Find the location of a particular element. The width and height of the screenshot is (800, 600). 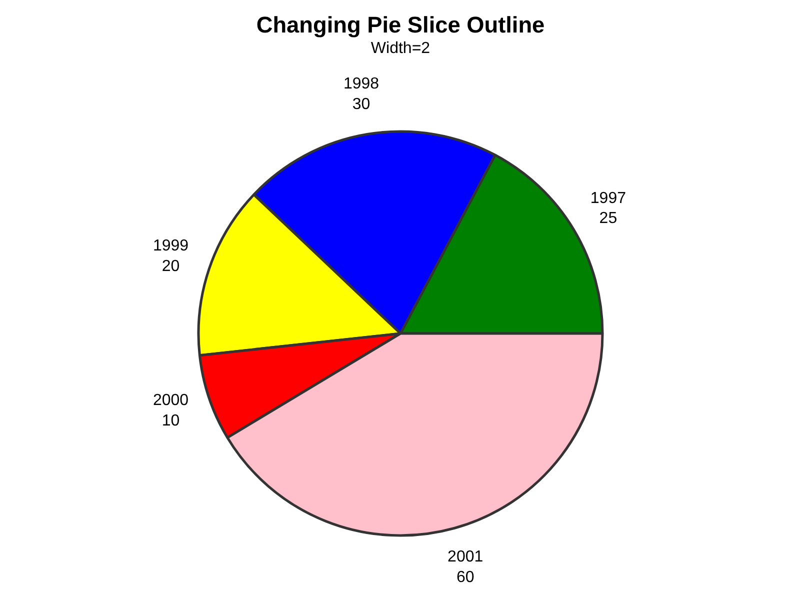

chart-subtitle: Width=2 is located at coordinates (400, 48).